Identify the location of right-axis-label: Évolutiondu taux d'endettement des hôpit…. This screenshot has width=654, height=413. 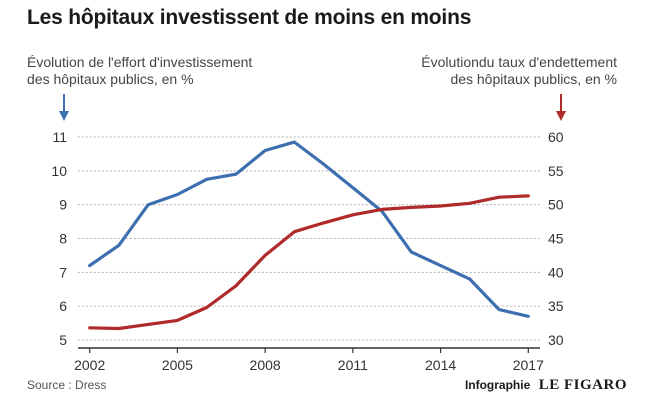
(519, 71).